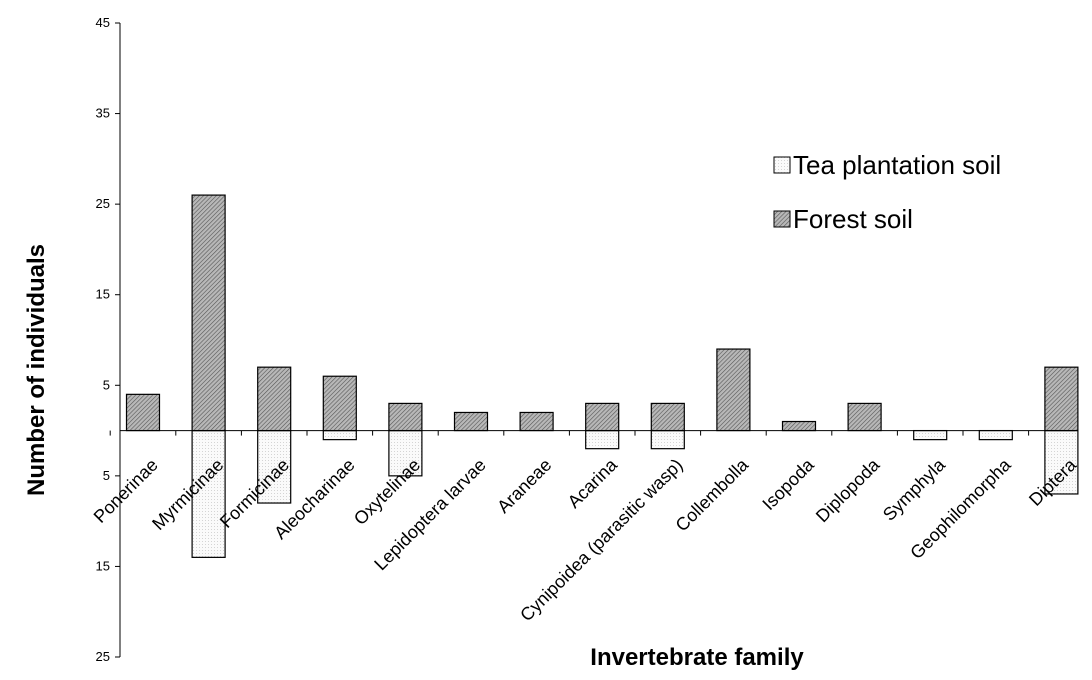 The image size is (1092, 680). Describe the element at coordinates (593, 483) in the screenshot. I see `category-label: Acarina` at that location.